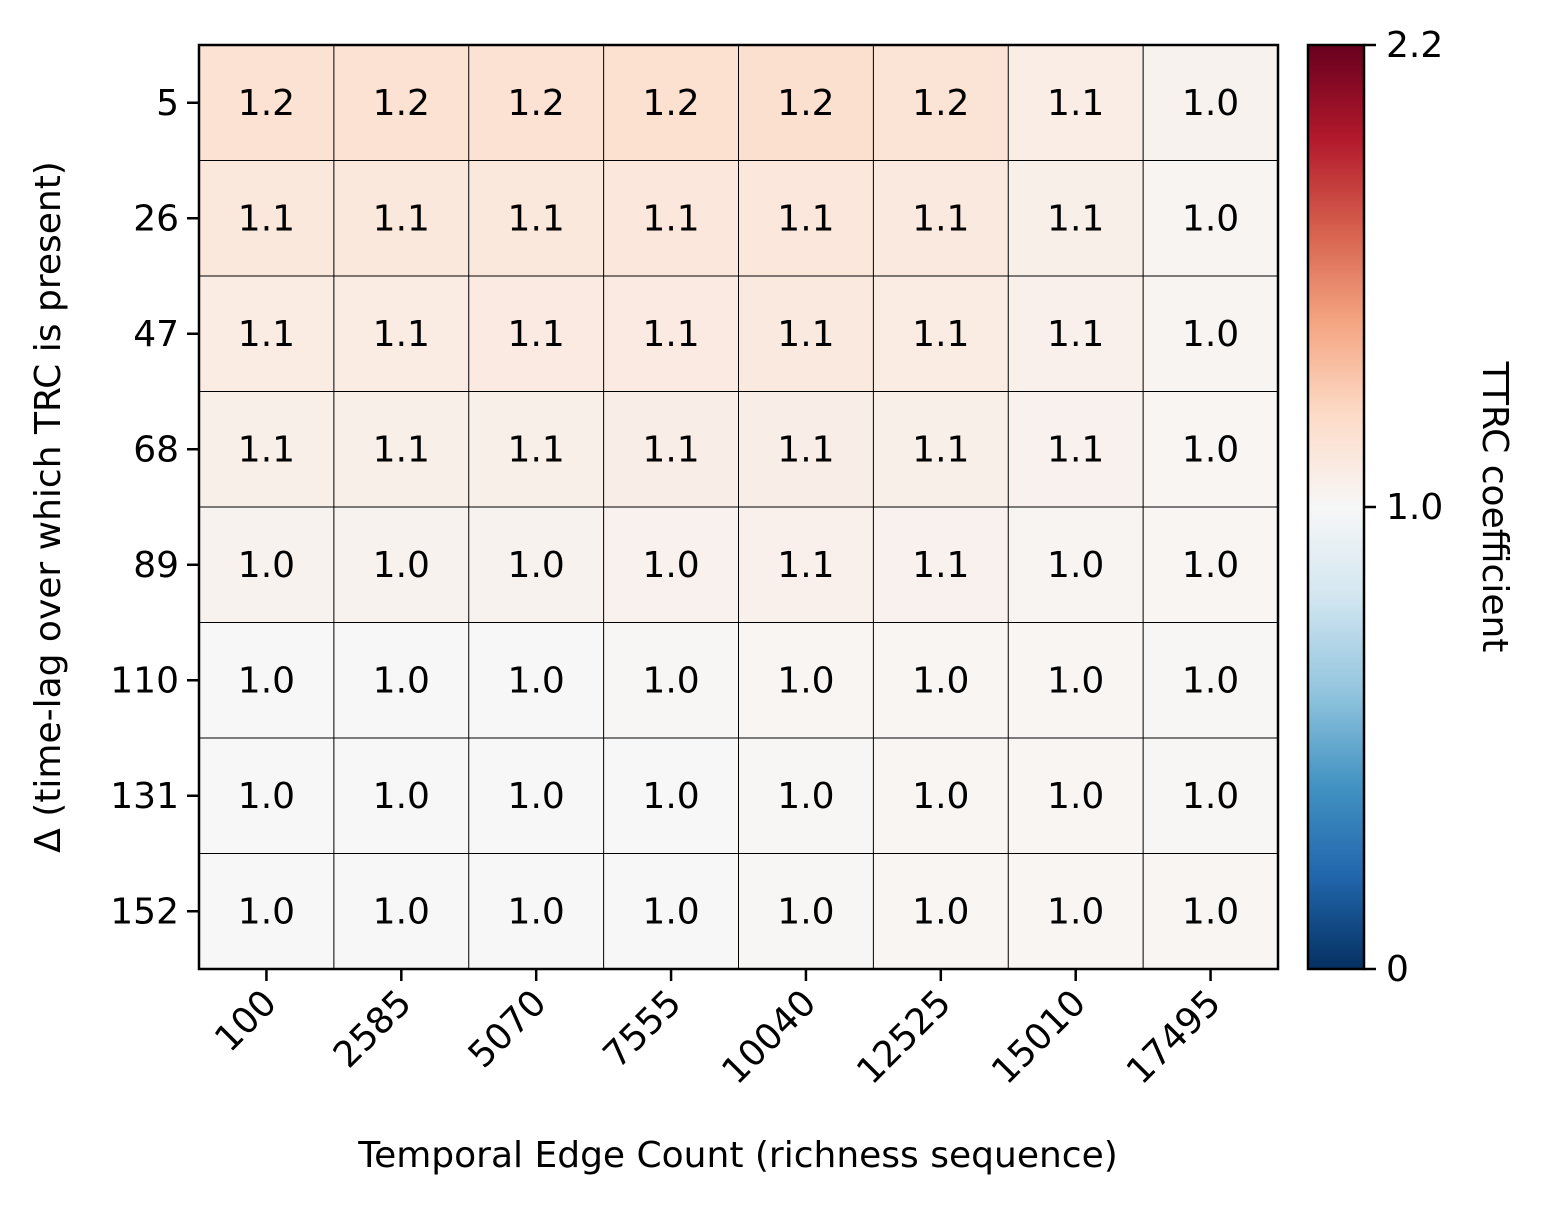  I want to click on y-tick-label: 131, so click(144, 796).